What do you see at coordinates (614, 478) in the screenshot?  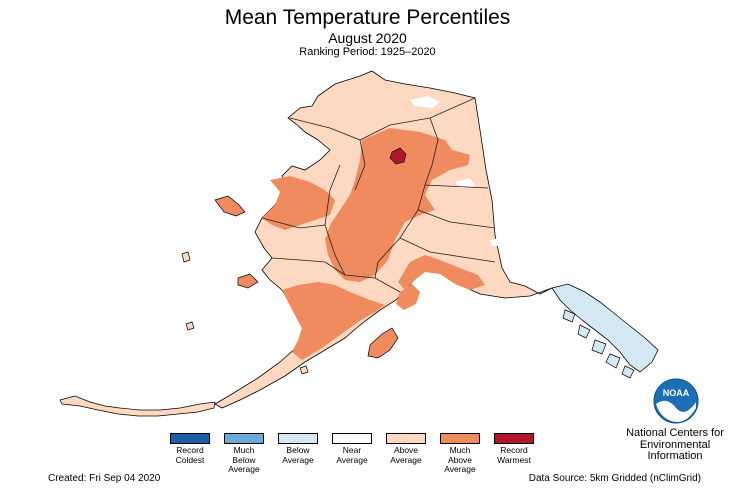 I see `data-source: Data Source: 5km Gridded (nClimGrid)` at bounding box center [614, 478].